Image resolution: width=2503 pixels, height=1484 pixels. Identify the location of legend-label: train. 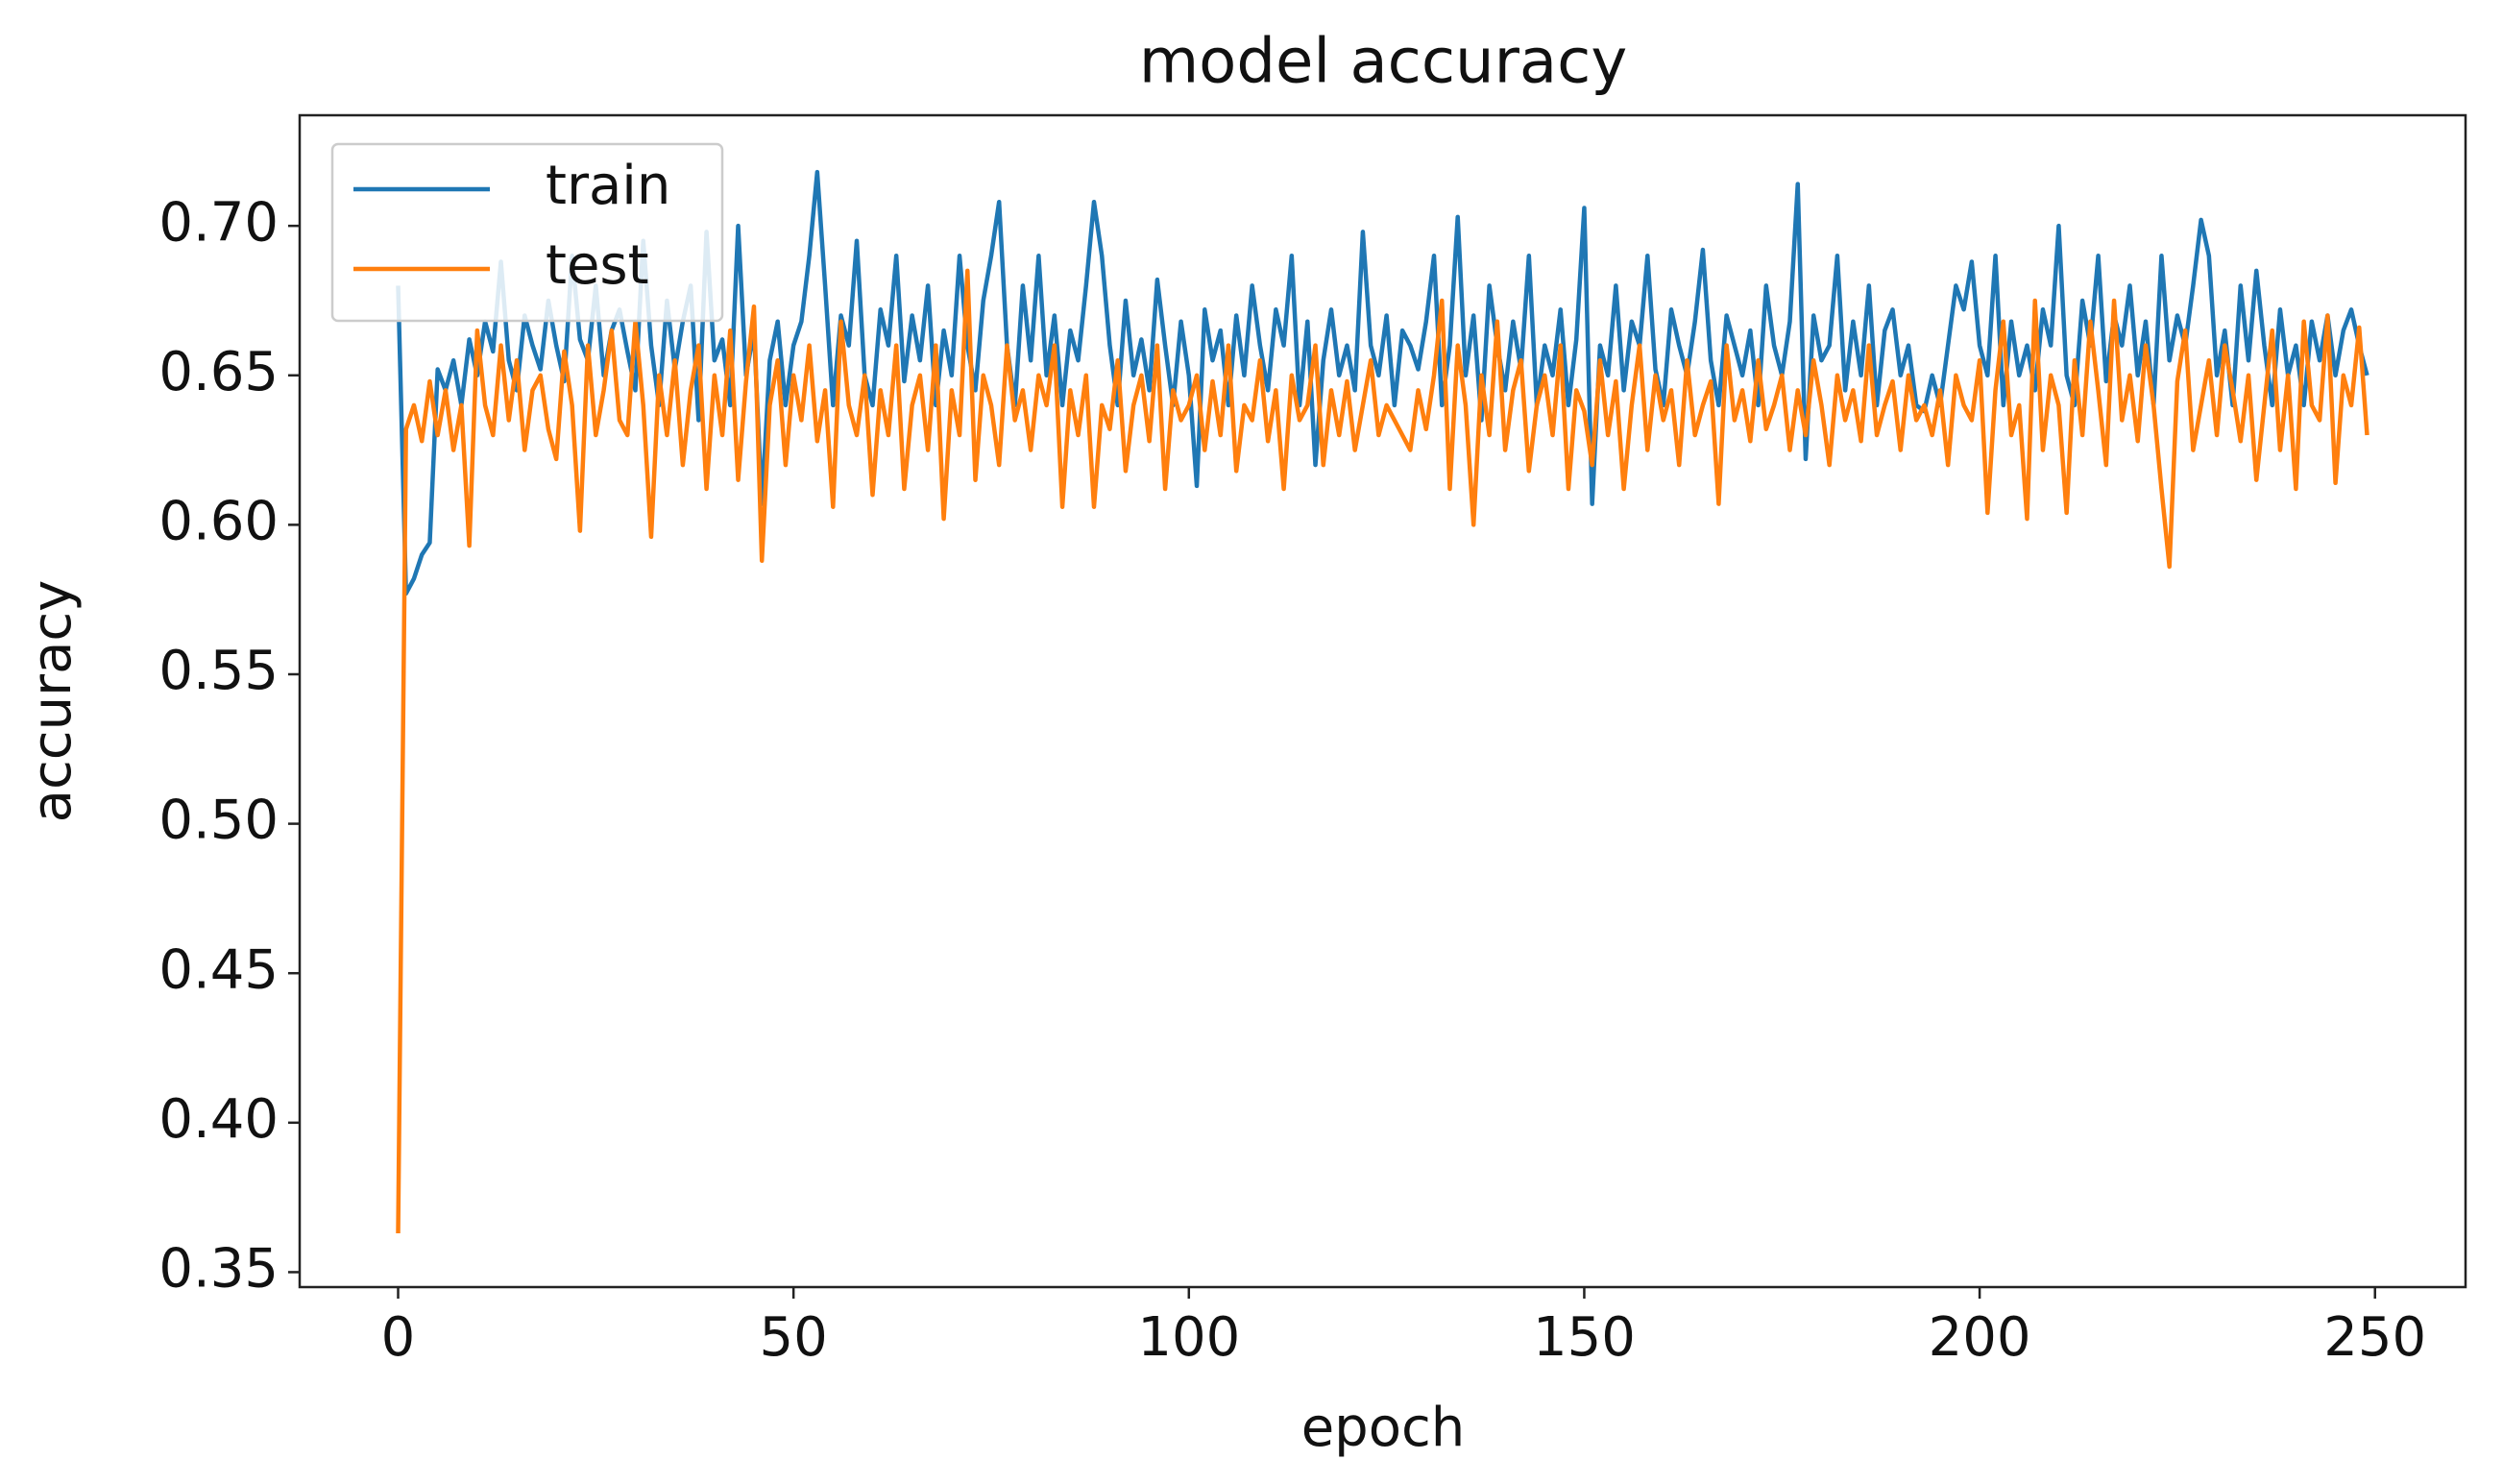
(608, 186).